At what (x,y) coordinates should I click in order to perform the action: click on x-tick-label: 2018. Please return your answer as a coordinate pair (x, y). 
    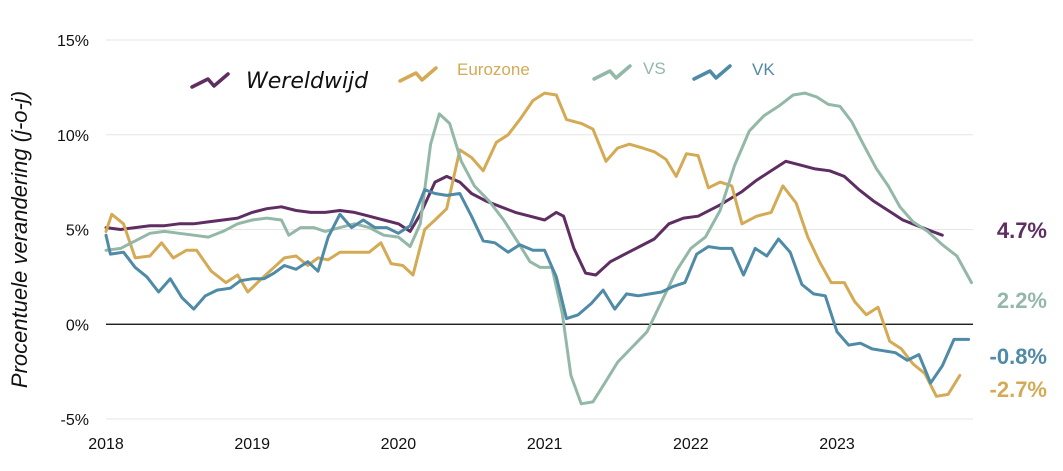
    Looking at the image, I should click on (106, 444).